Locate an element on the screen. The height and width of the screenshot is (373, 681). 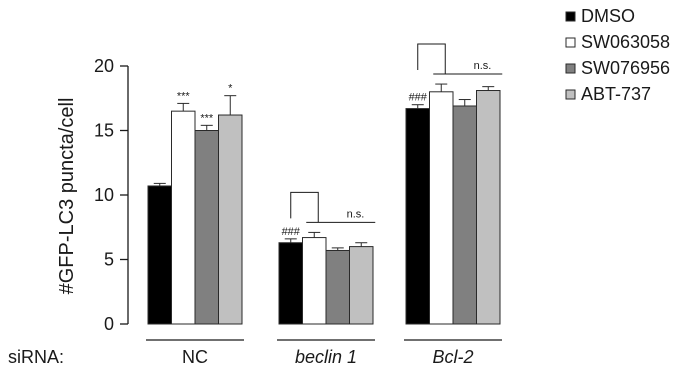
y-tick-label: 20 is located at coordinates (104, 66).